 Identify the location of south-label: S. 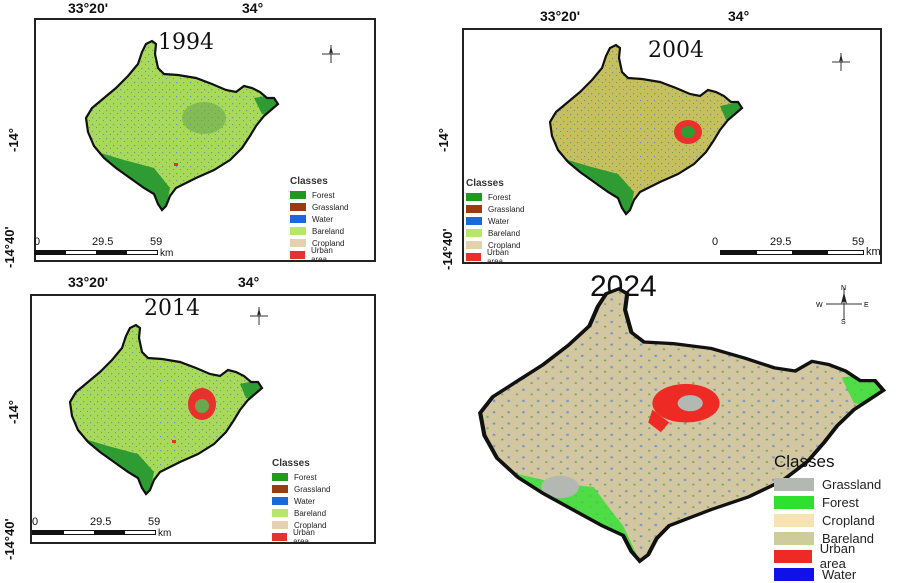
(843, 321).